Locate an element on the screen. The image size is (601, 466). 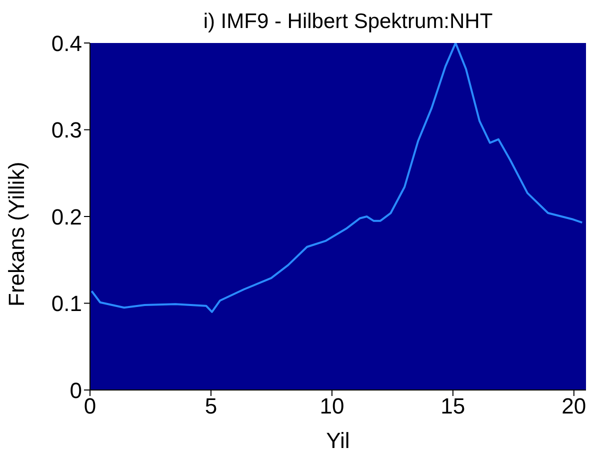
x-axis-title: Yil is located at coordinates (338, 440).